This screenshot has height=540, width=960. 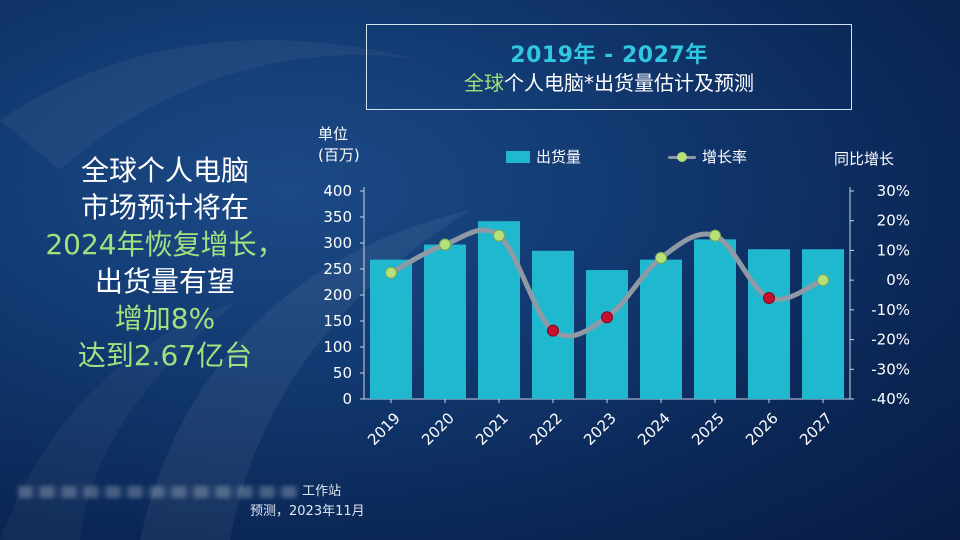 I want to click on chart-title-rest: 个人电脑*出货量估计及预测, so click(x=629, y=83).